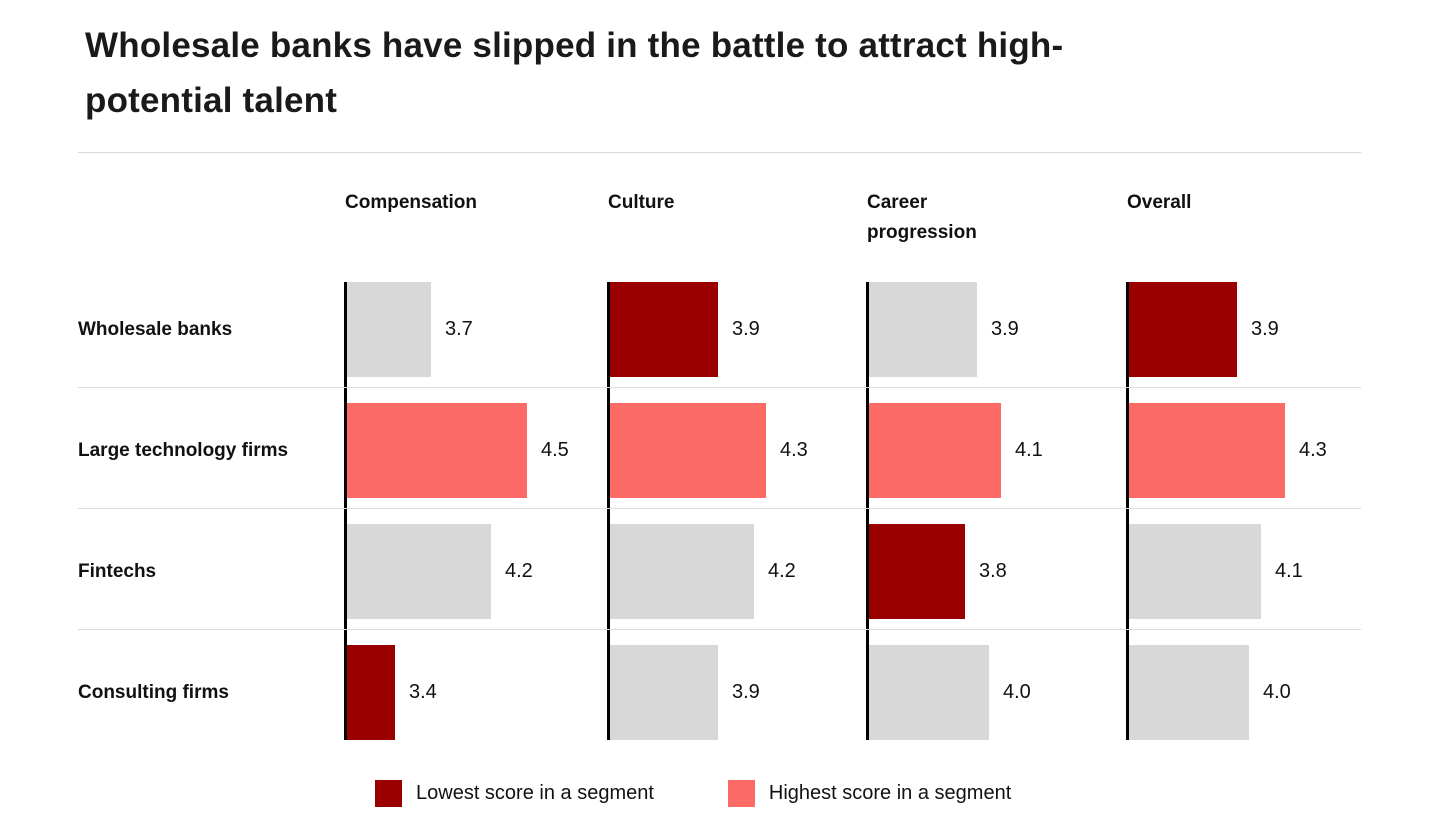  What do you see at coordinates (1159, 202) in the screenshot?
I see `column-header-overall: Overall` at bounding box center [1159, 202].